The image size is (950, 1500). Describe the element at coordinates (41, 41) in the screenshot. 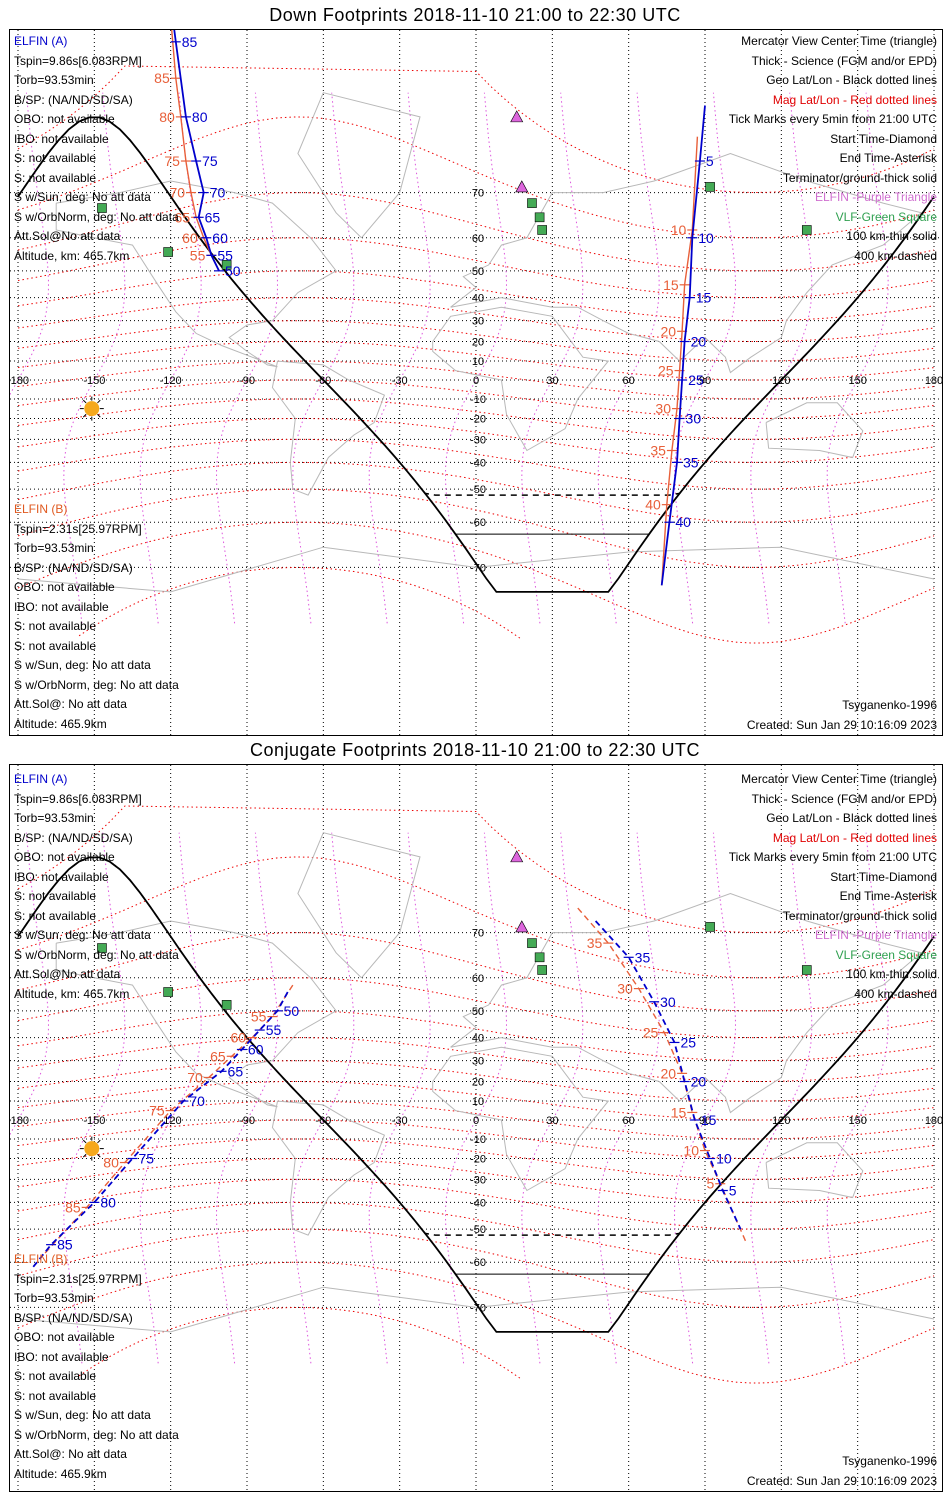

I see `elfin-a-header: ELFIN (A)` at that location.